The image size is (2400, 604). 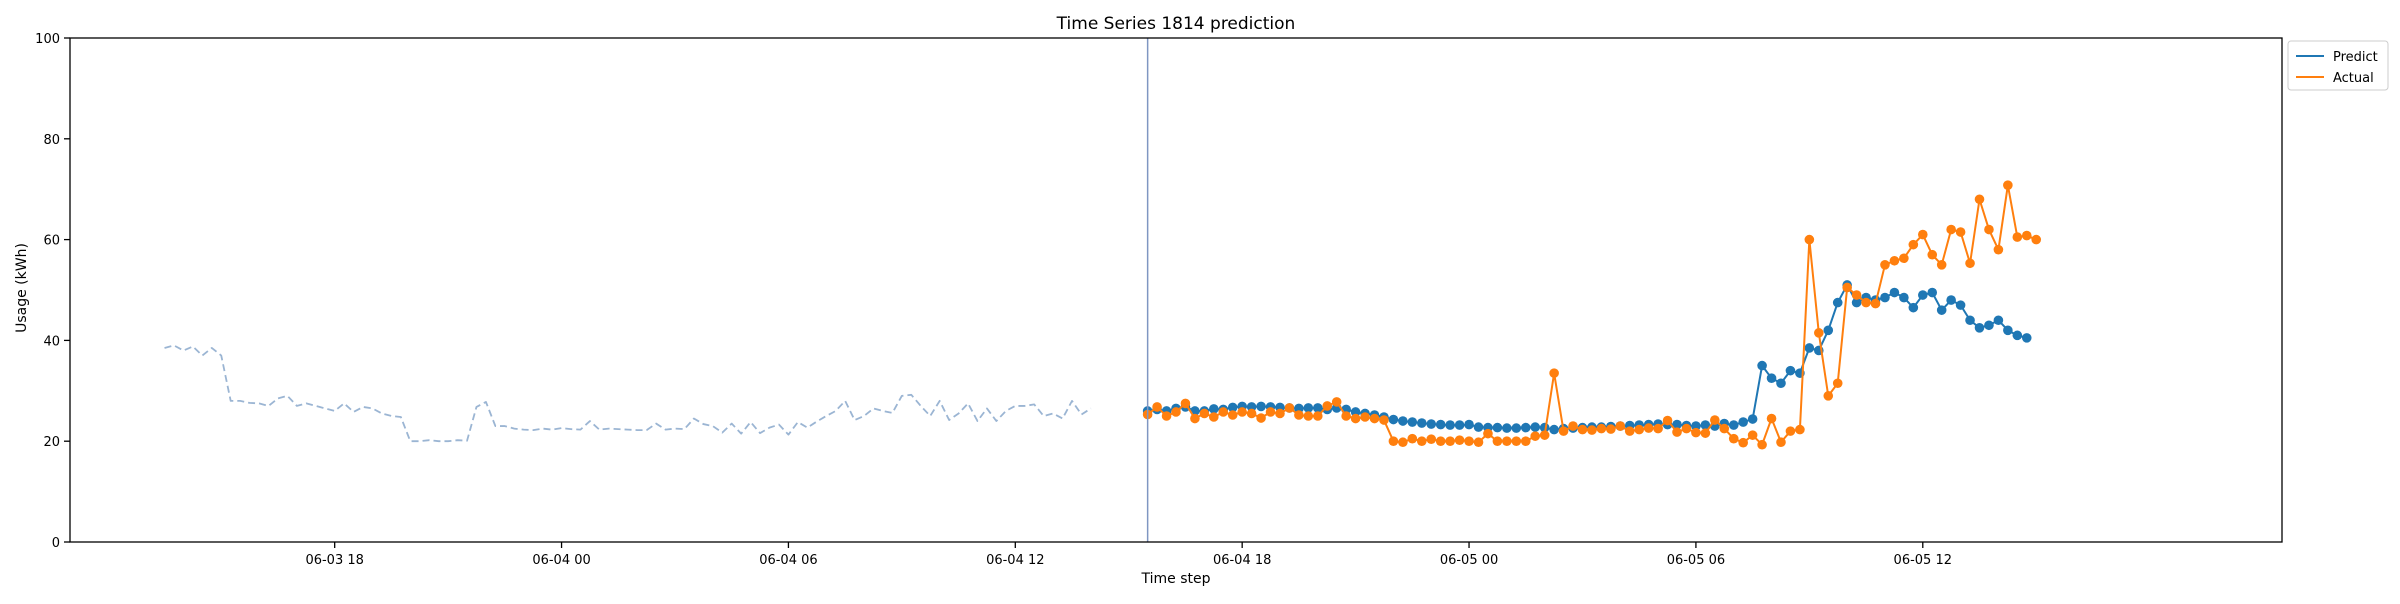 What do you see at coordinates (628, 393) in the screenshot?
I see `history-line` at bounding box center [628, 393].